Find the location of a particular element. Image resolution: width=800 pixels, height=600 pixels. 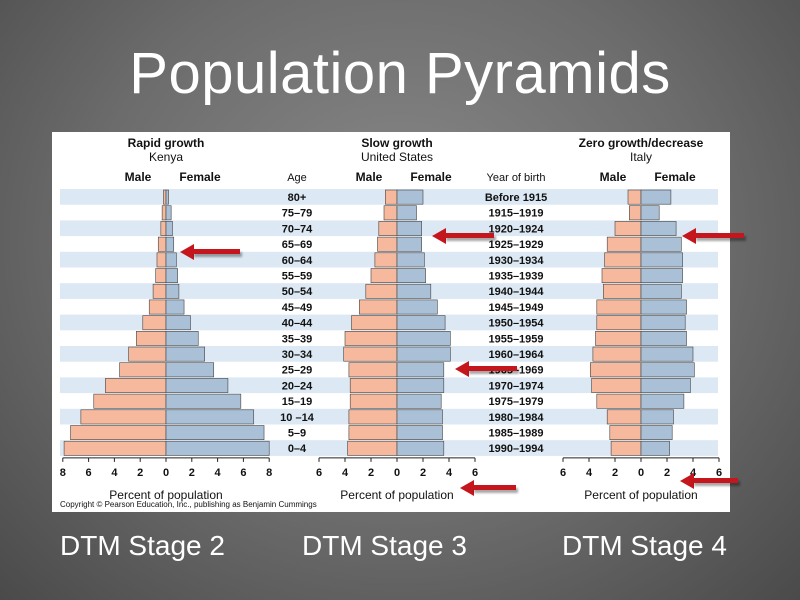

slide-title: Population Pyramids is located at coordinates (400, 73).